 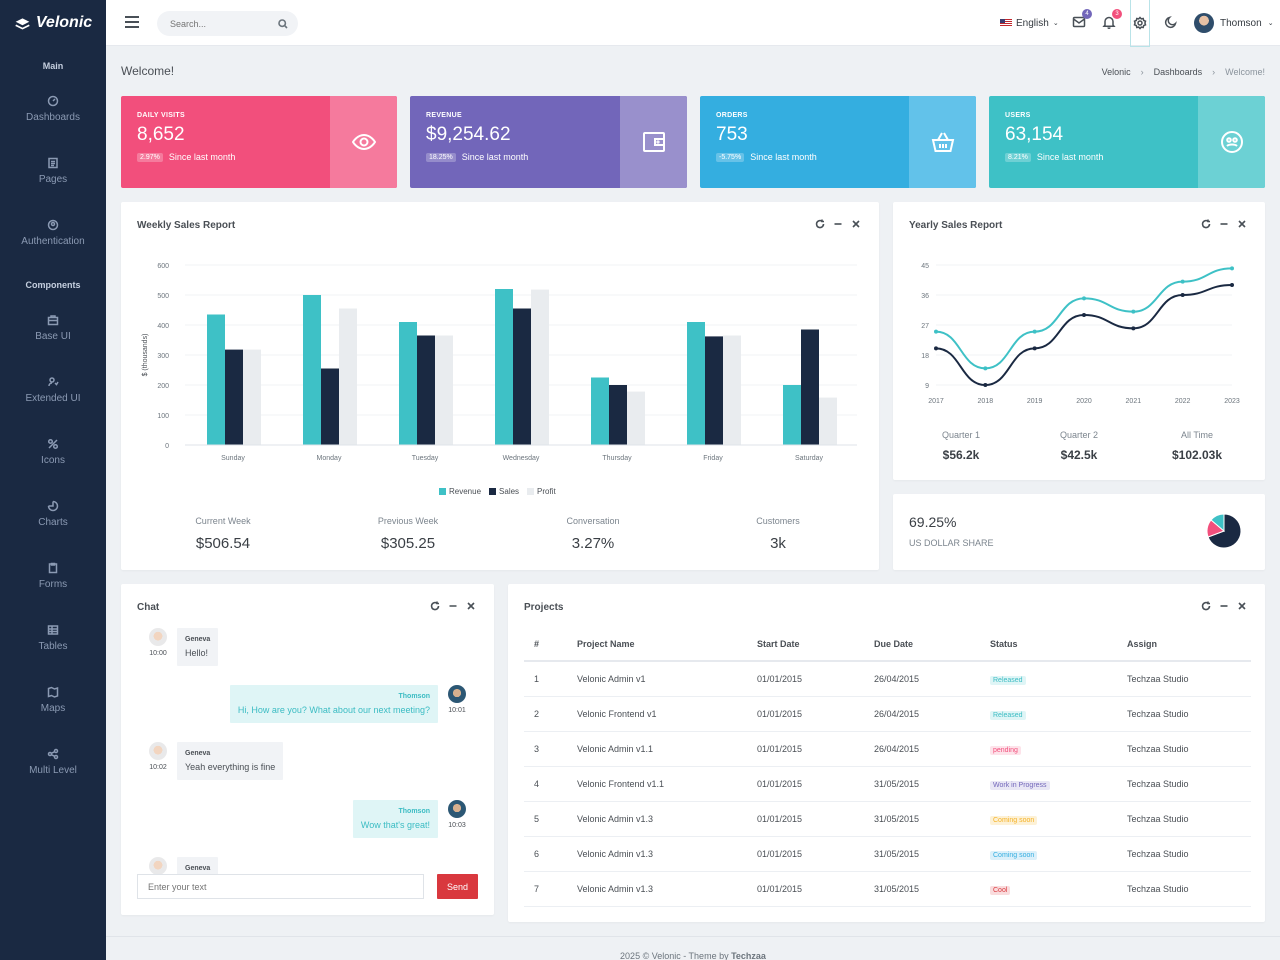 What do you see at coordinates (1172, 23) in the screenshot?
I see `theme-toggle-button` at bounding box center [1172, 23].